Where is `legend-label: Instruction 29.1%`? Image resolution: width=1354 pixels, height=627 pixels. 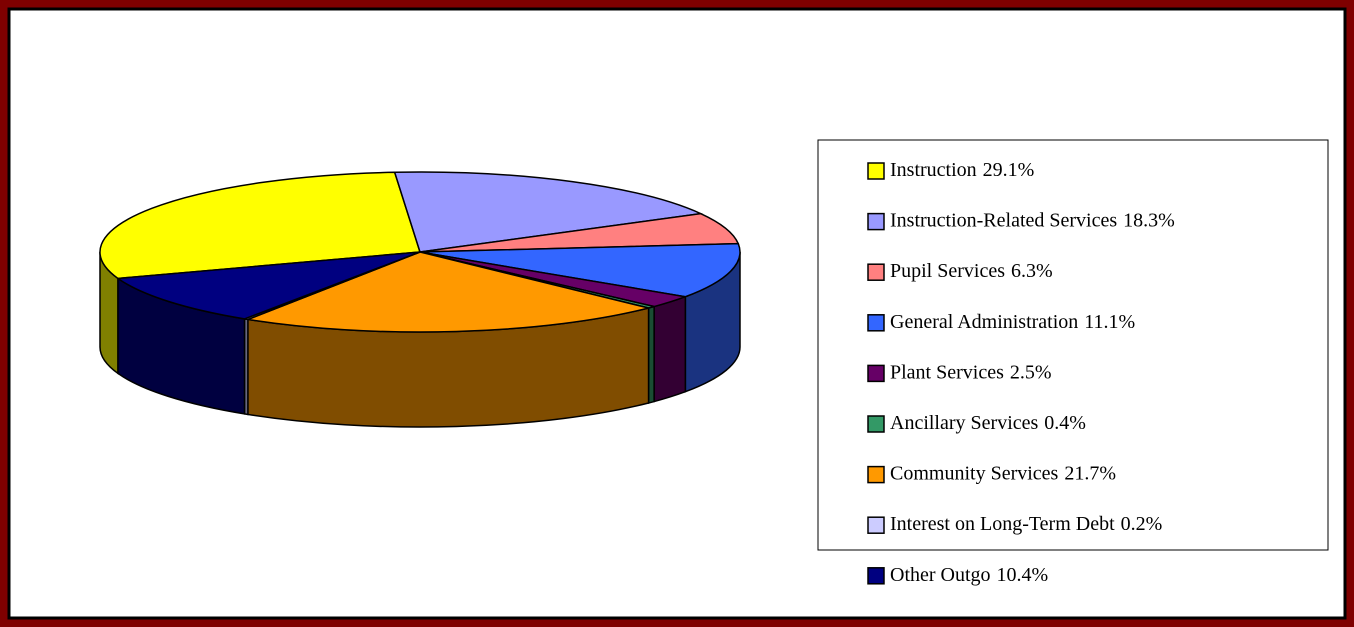 legend-label: Instruction 29.1% is located at coordinates (962, 170).